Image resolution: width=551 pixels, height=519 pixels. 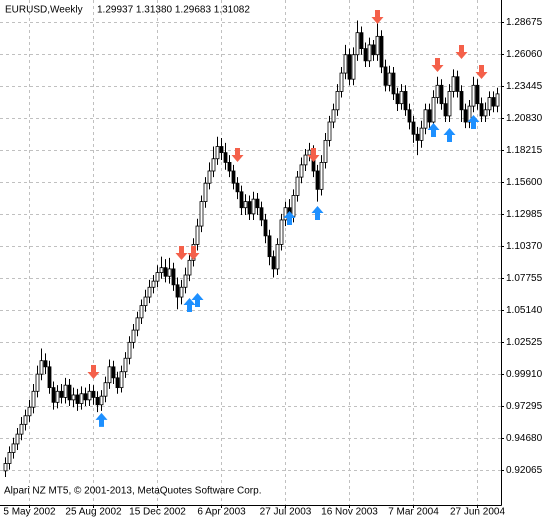 I want to click on y-tick-label: 1.18215, so click(x=524, y=150).